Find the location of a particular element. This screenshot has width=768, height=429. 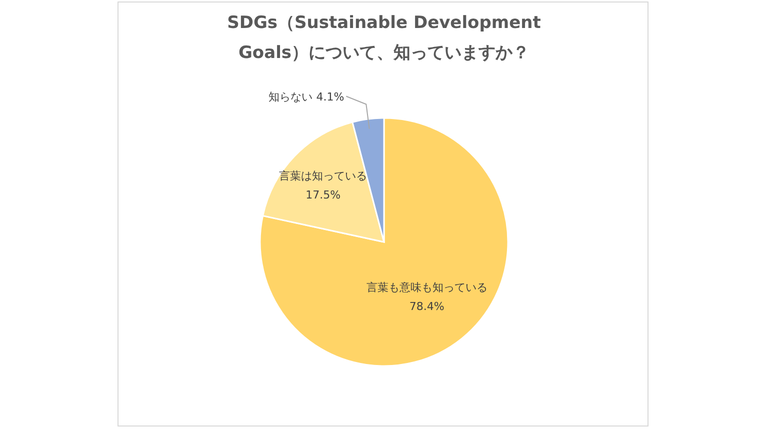

data-label: 78.4% is located at coordinates (426, 307).